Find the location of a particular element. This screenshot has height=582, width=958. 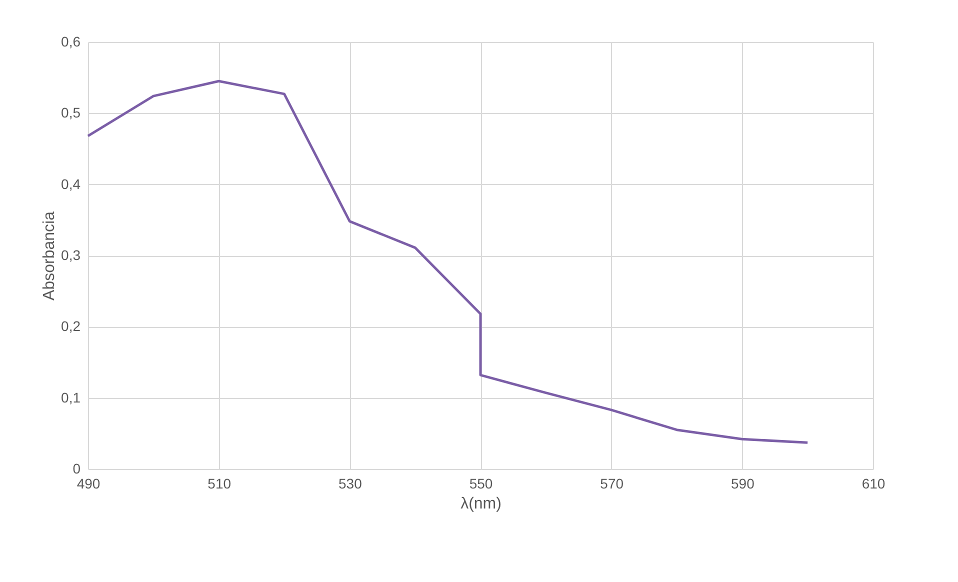

x-tick-label: 570 is located at coordinates (612, 484).